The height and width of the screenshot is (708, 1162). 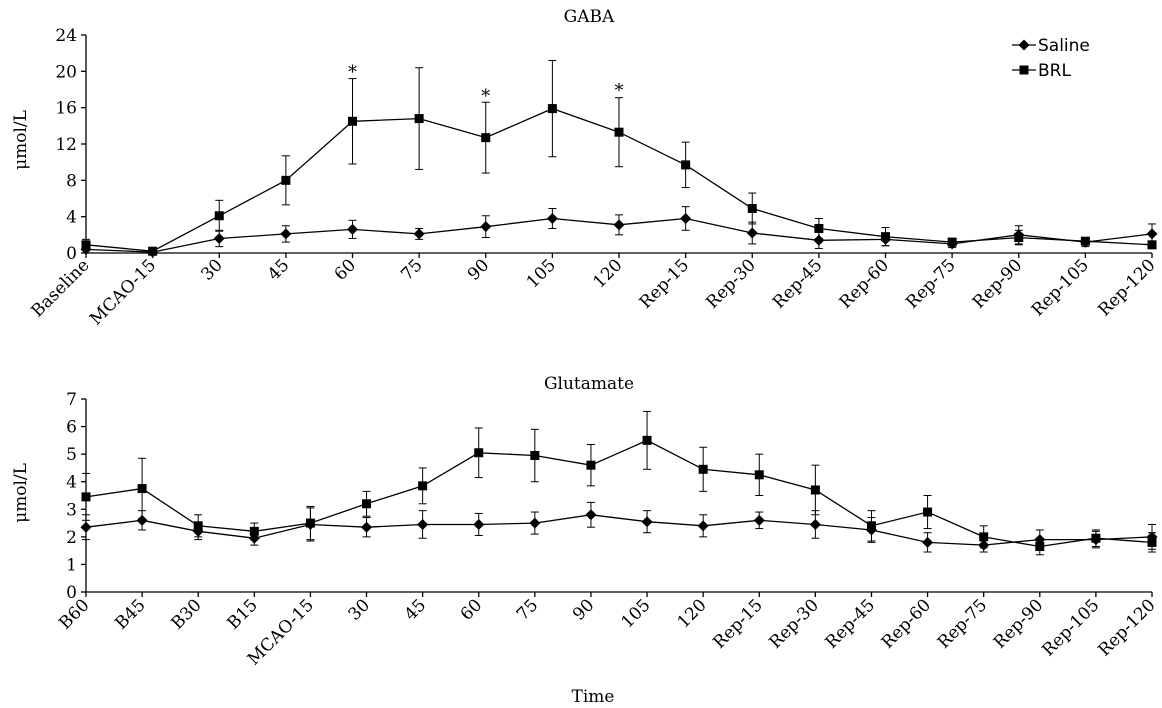 What do you see at coordinates (962, 623) in the screenshot?
I see `glutamate-x-tick-label: Rep-75` at bounding box center [962, 623].